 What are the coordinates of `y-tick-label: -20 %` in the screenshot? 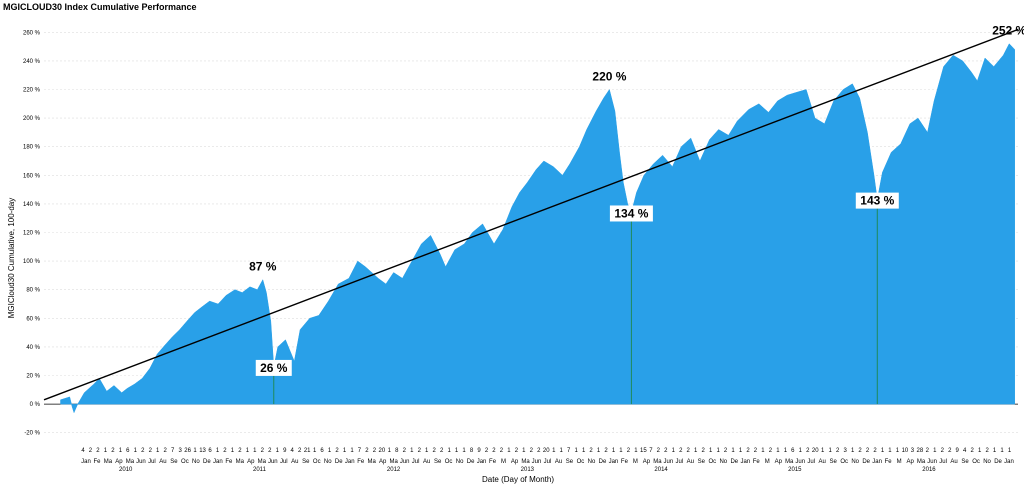 It's located at (32, 434).